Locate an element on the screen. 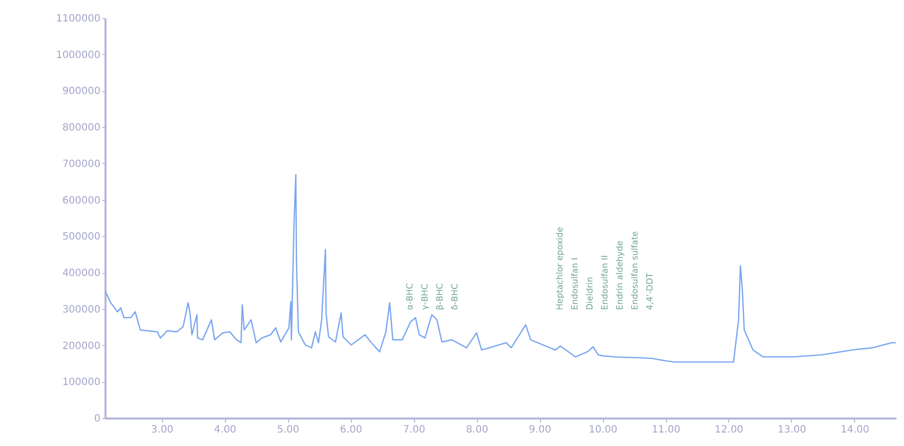  annotation: γ-BHC is located at coordinates (425, 297).